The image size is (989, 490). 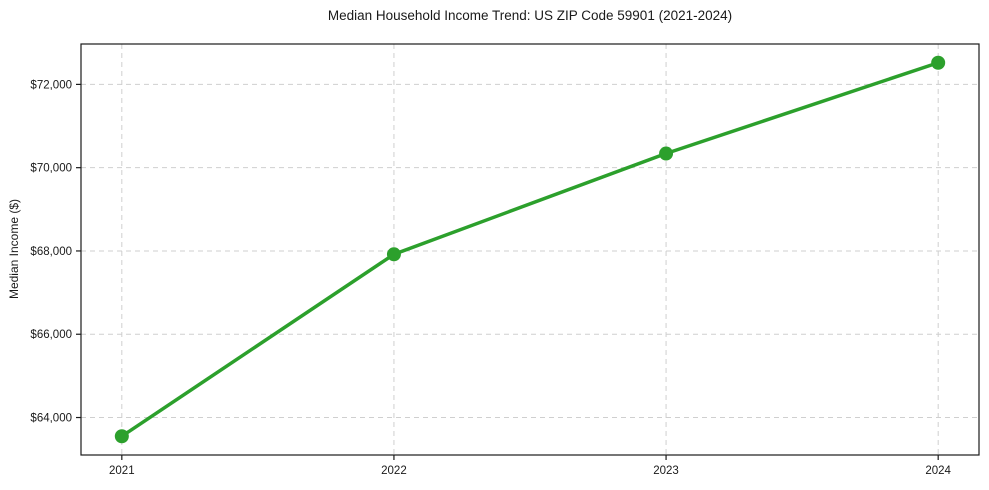 What do you see at coordinates (51, 252) in the screenshot?
I see `y-tick-label: $68,000` at bounding box center [51, 252].